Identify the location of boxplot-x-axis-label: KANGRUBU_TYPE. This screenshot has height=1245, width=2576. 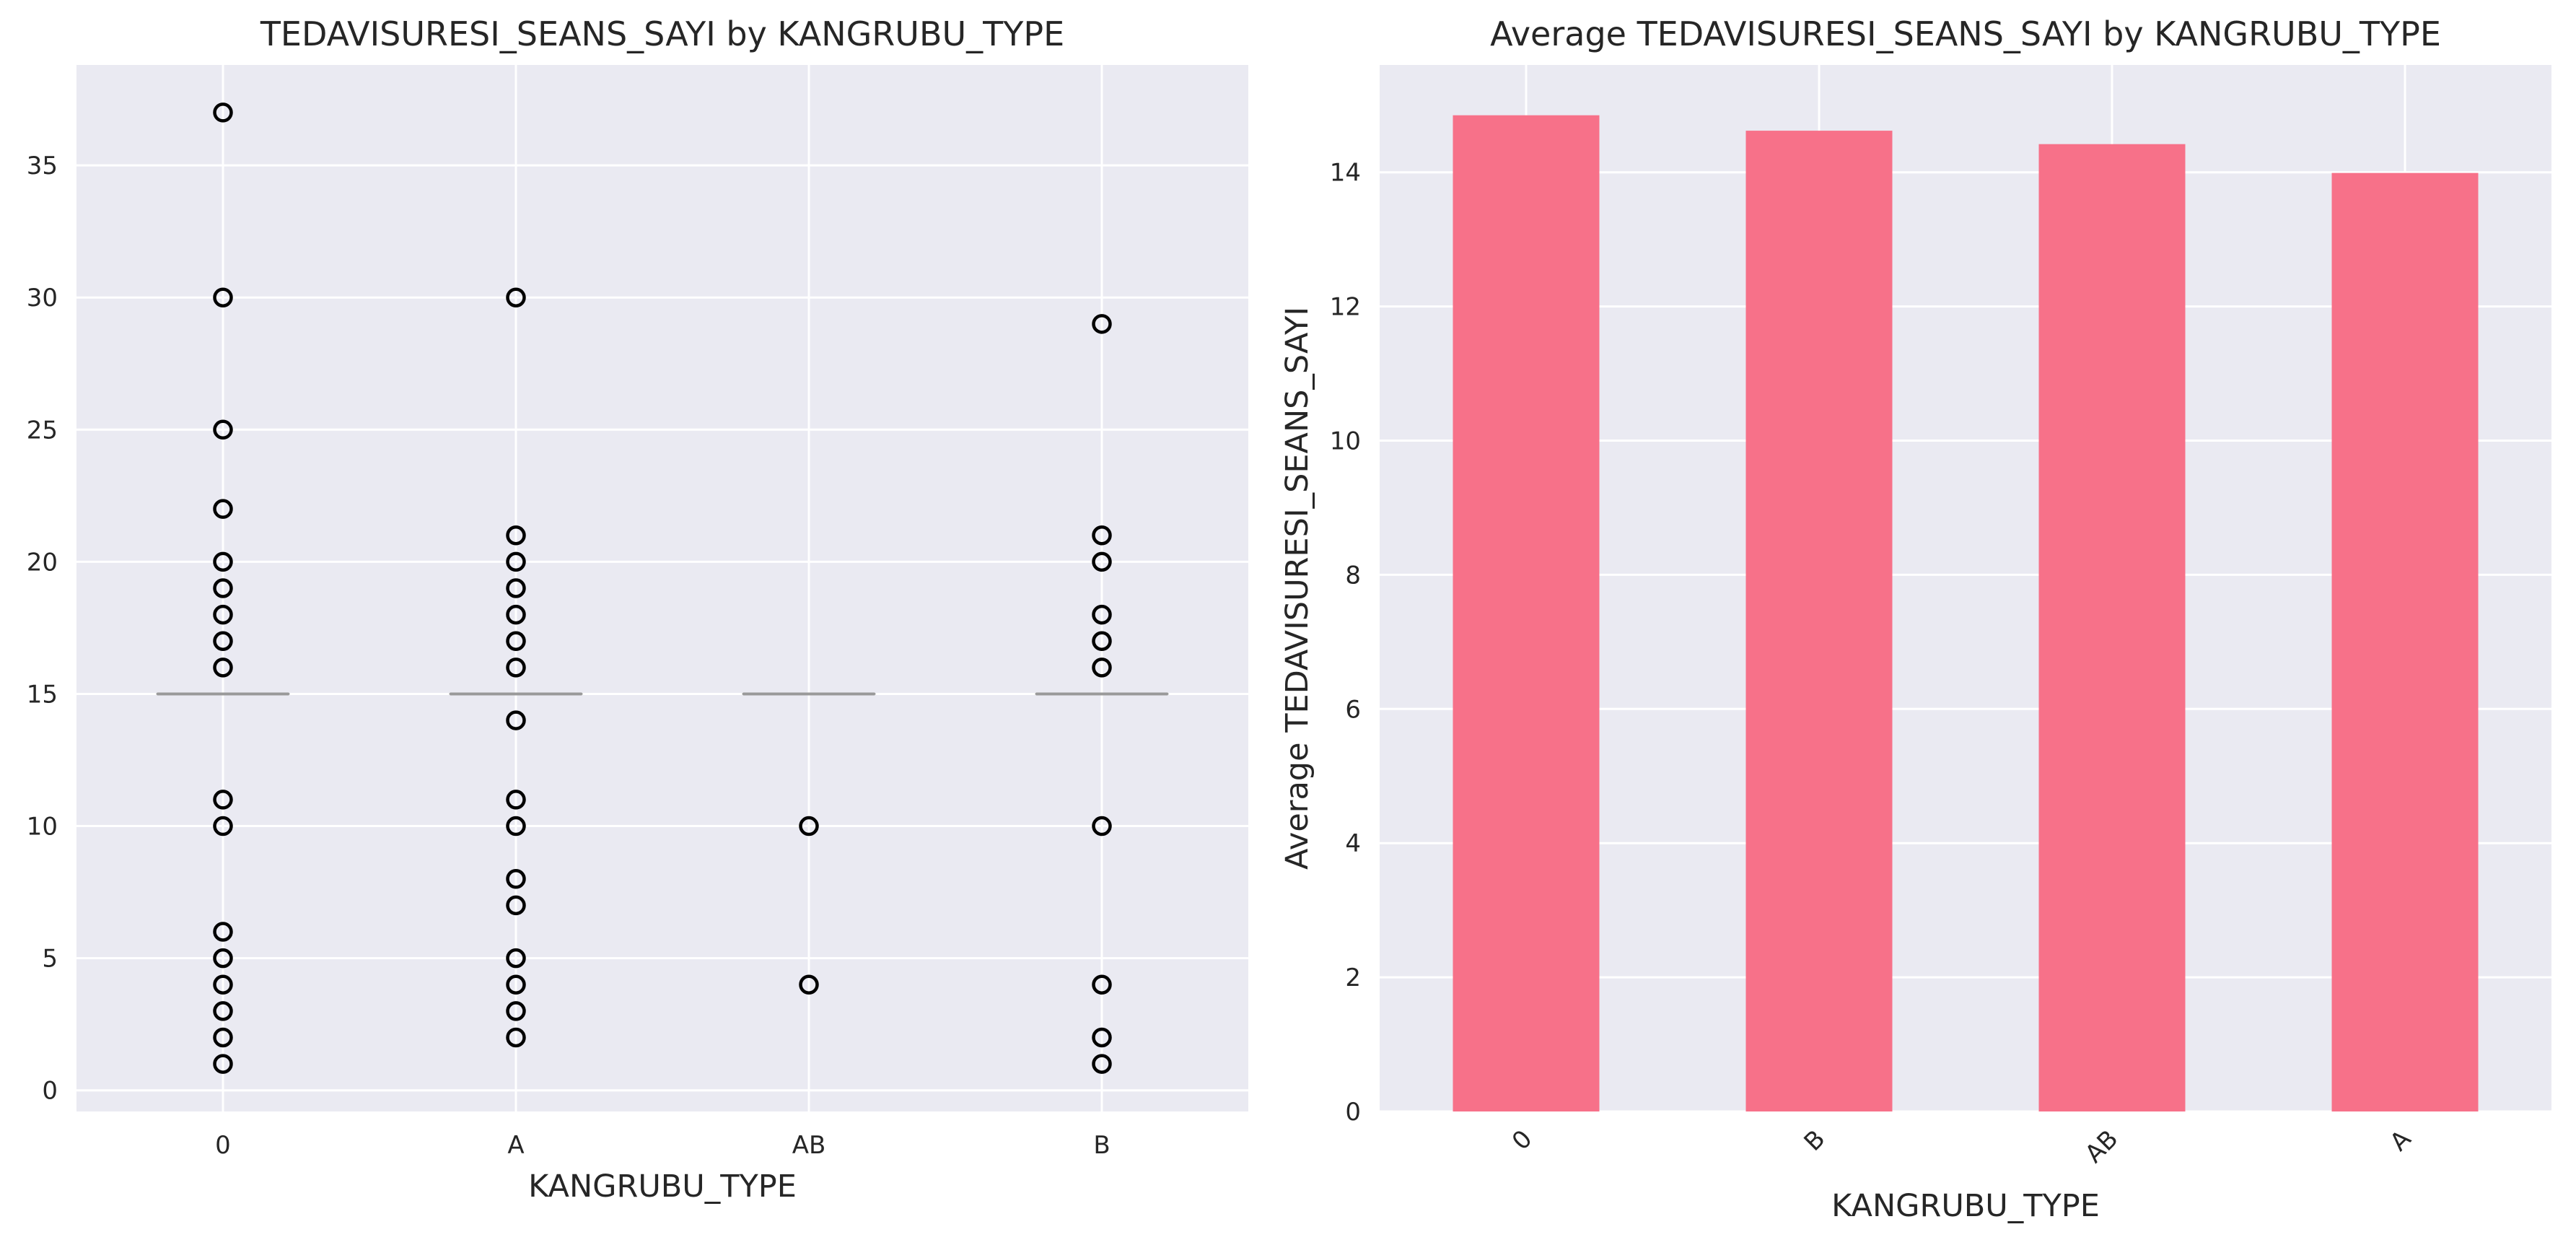
(662, 1186).